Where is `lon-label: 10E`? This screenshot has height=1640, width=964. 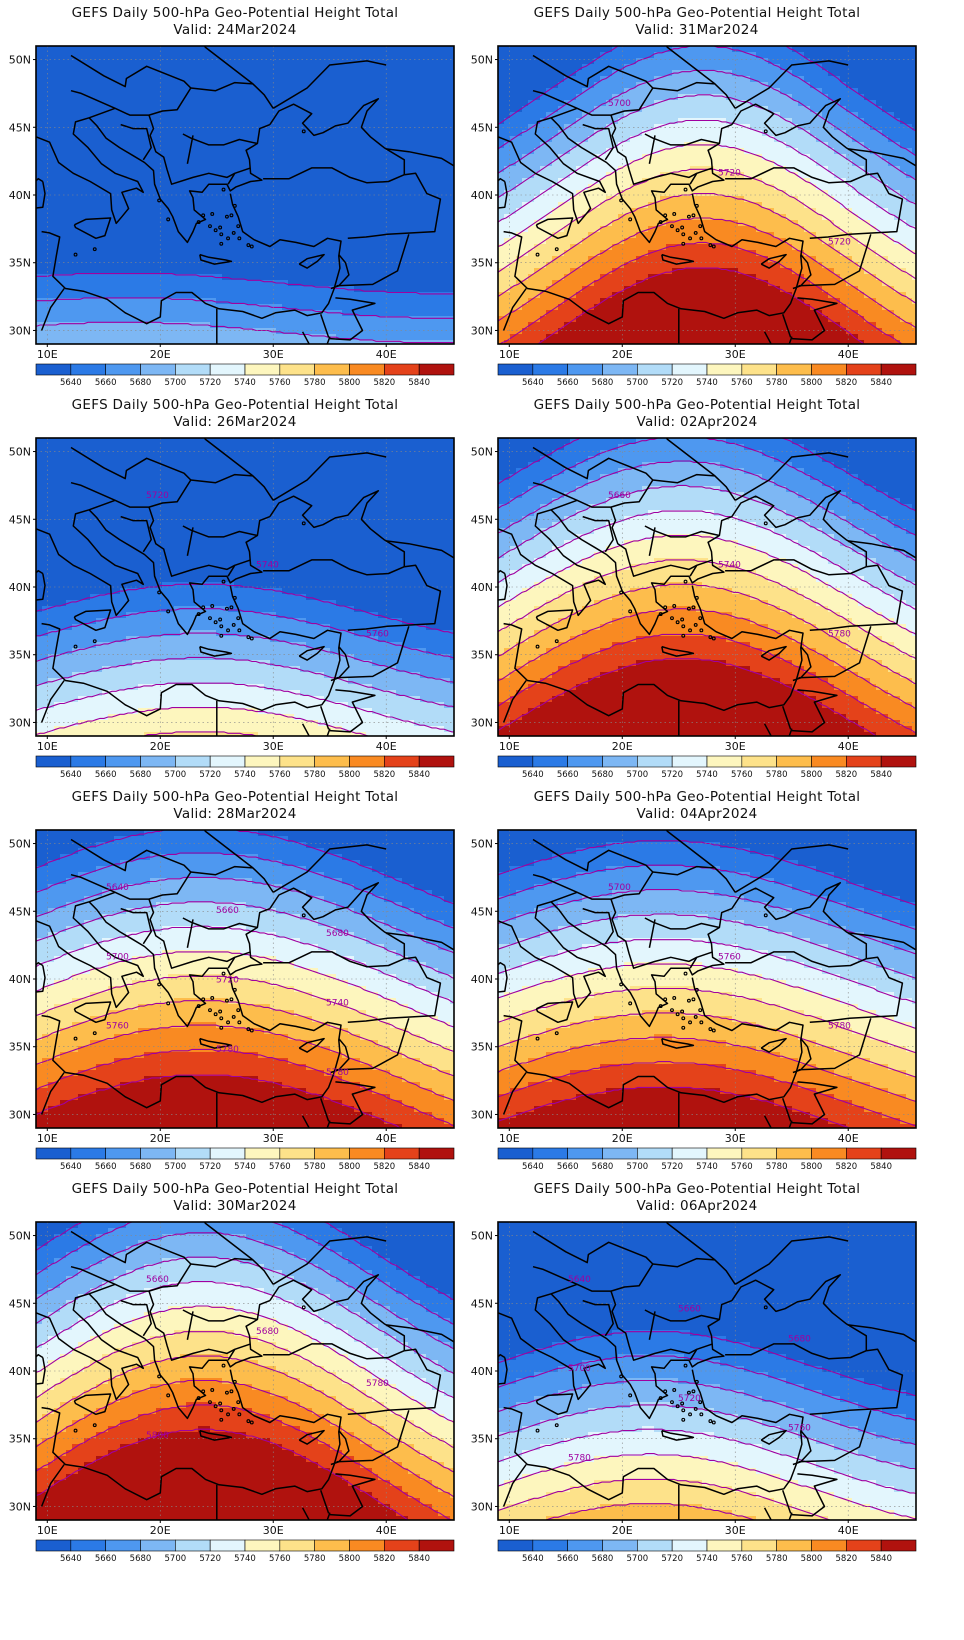
lon-label: 10E is located at coordinates (509, 746).